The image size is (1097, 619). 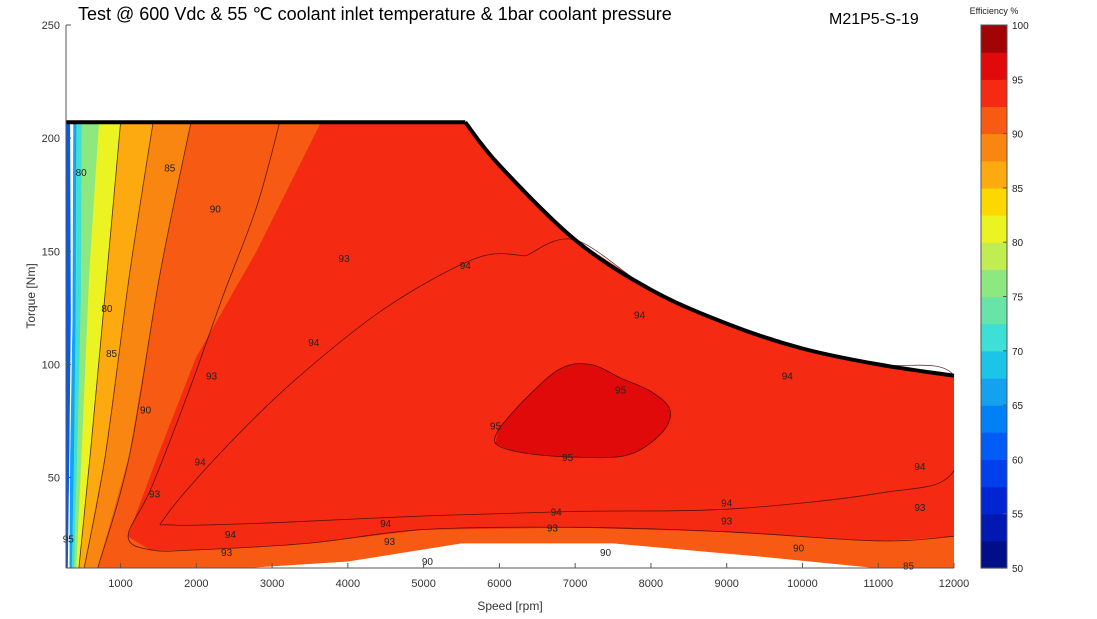 What do you see at coordinates (651, 584) in the screenshot?
I see `x-tick-label: 8000` at bounding box center [651, 584].